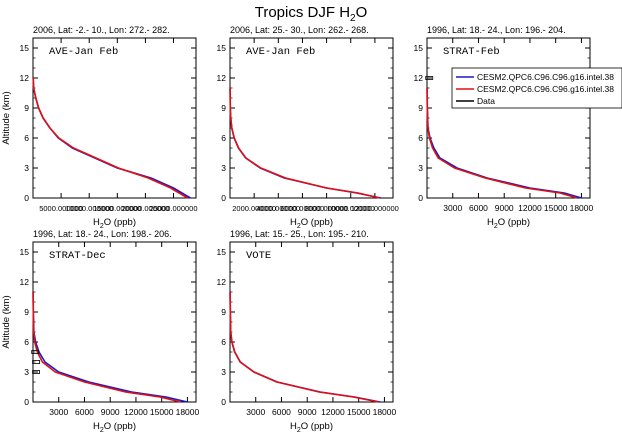  Describe the element at coordinates (258, 256) in the screenshot. I see `panel-label: VOTE` at that location.